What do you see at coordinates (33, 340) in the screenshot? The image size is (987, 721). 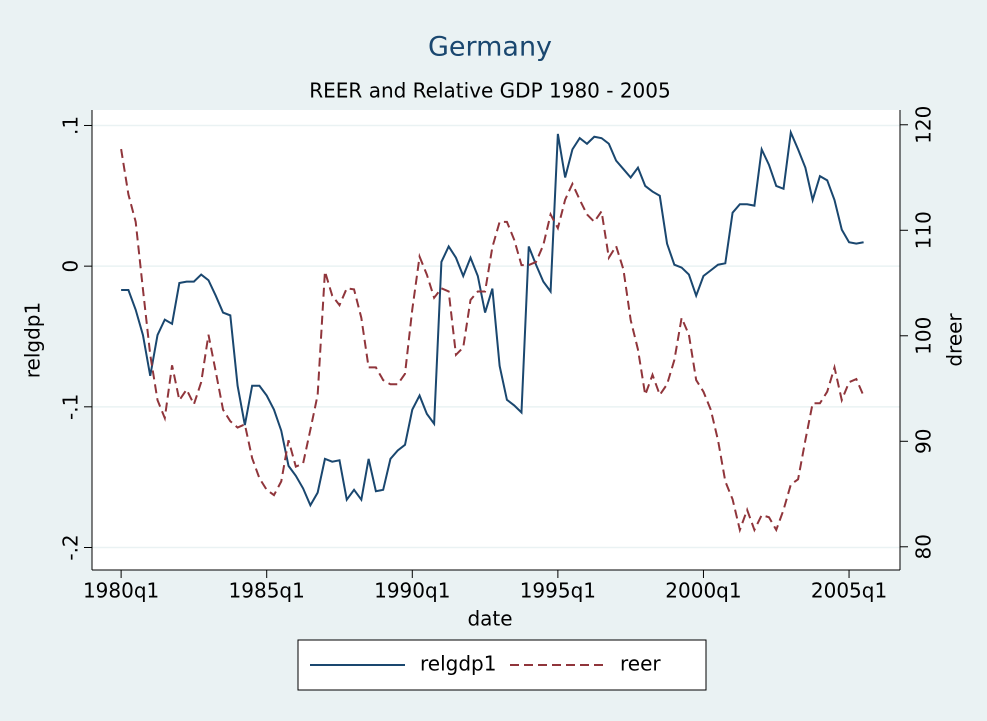 I see `y-axis-title: relgdp1` at bounding box center [33, 340].